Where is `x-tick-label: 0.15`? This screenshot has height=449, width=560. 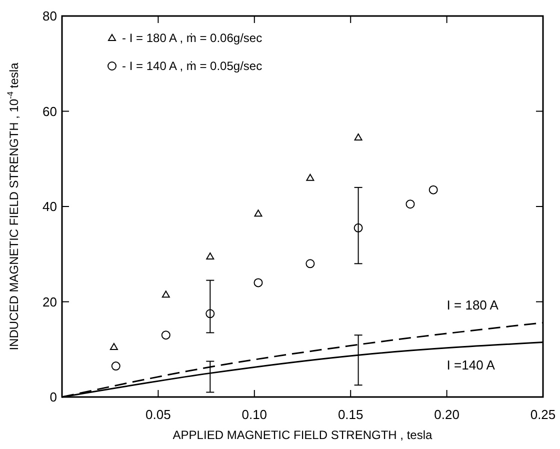 x-tick-label: 0.15 is located at coordinates (351, 414).